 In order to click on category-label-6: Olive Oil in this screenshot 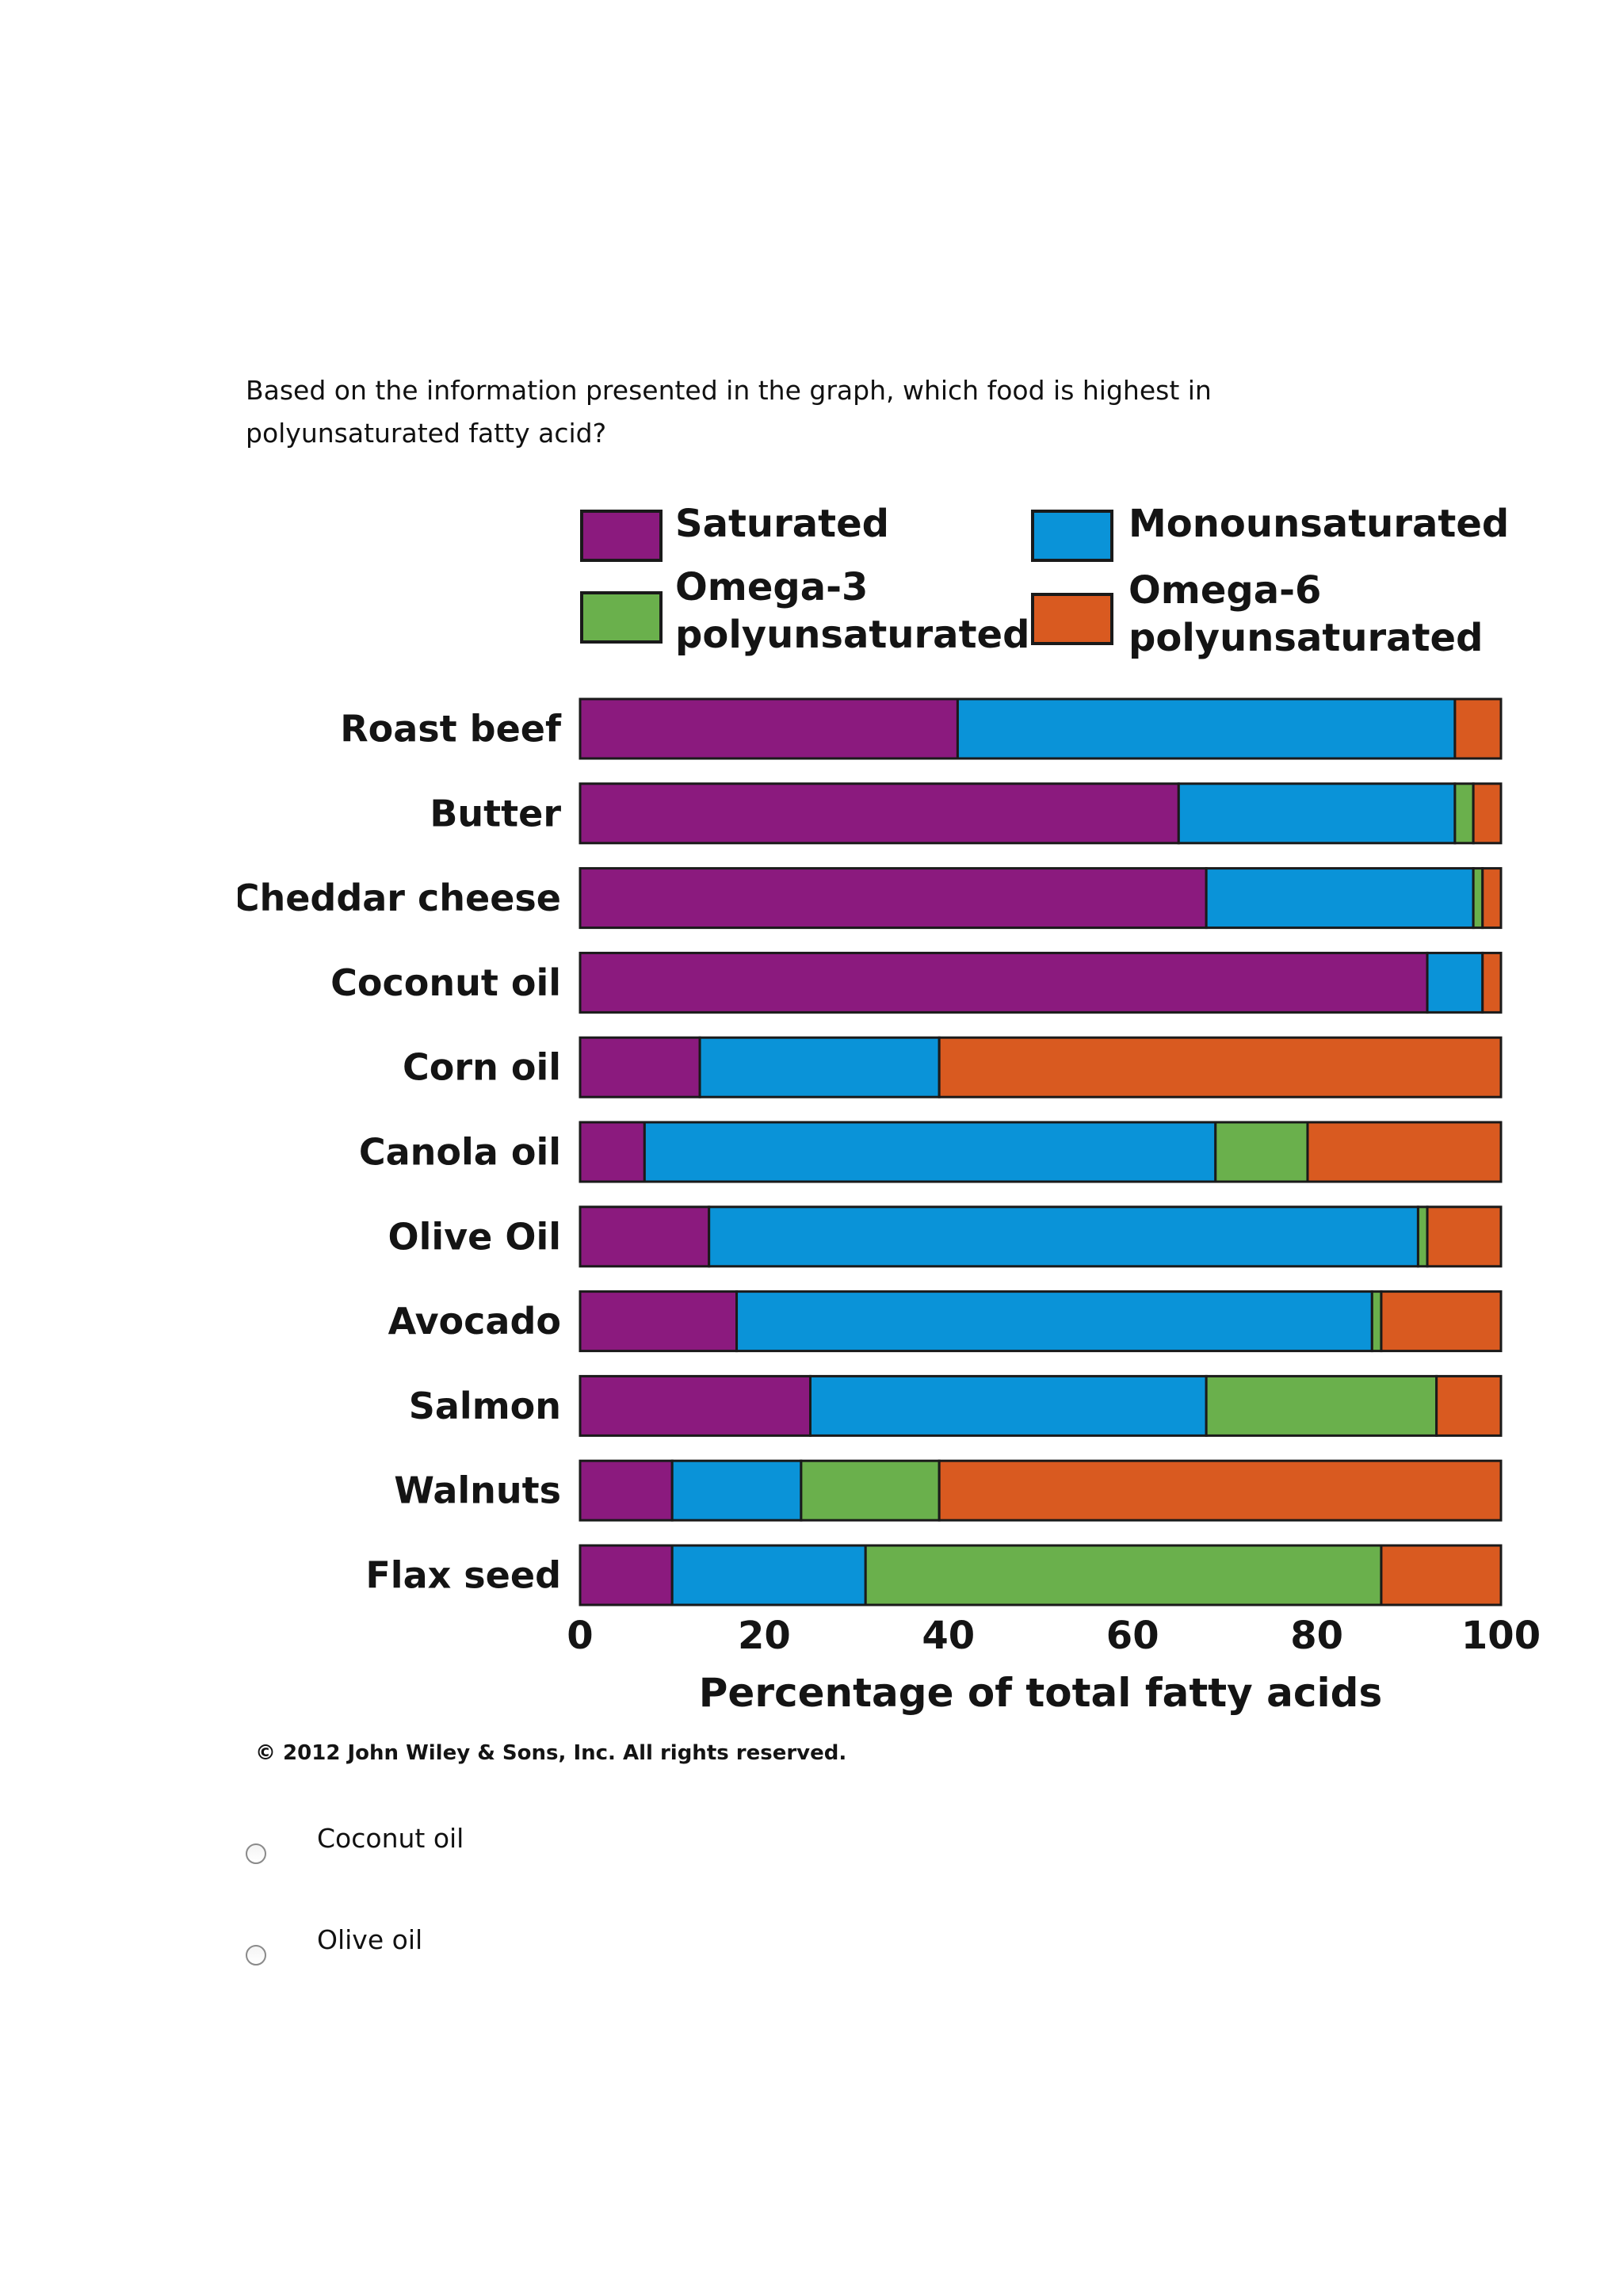, I will do `click(474, 1236)`.